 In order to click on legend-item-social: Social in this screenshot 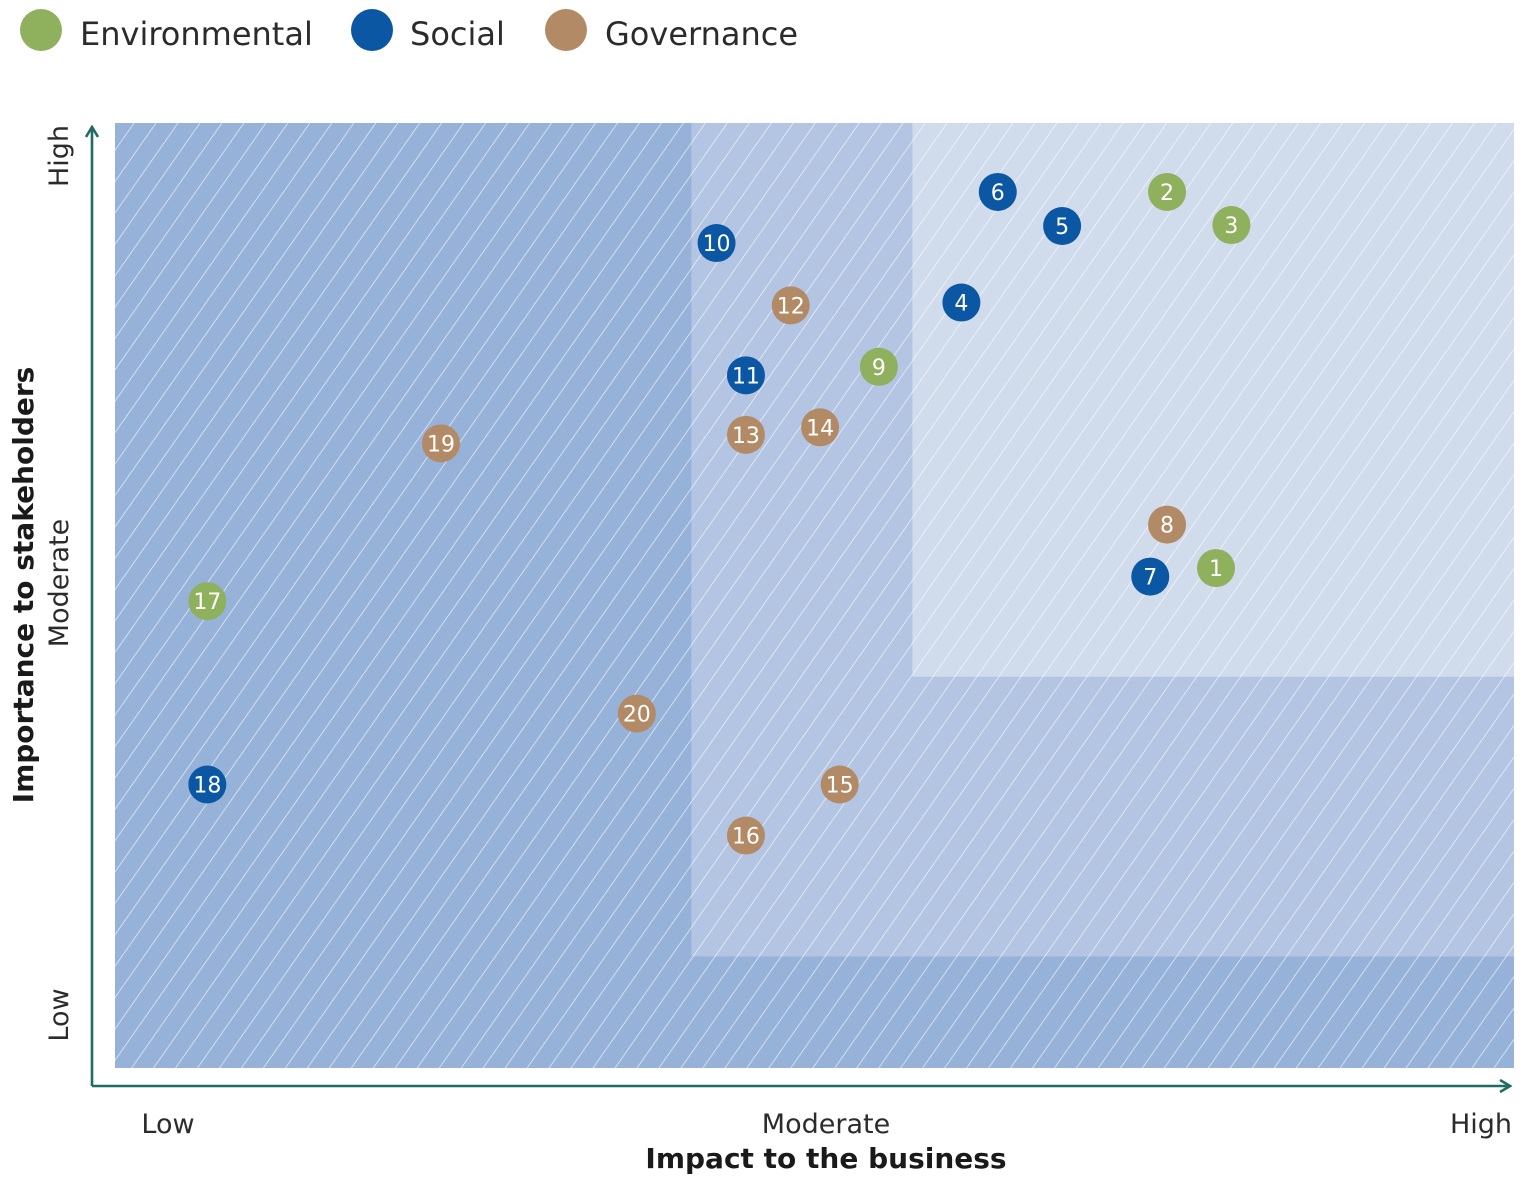, I will do `click(428, 31)`.